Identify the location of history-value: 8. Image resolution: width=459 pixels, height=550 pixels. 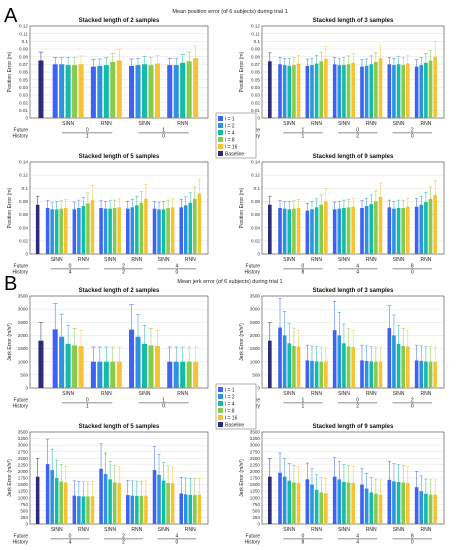
(303, 543).